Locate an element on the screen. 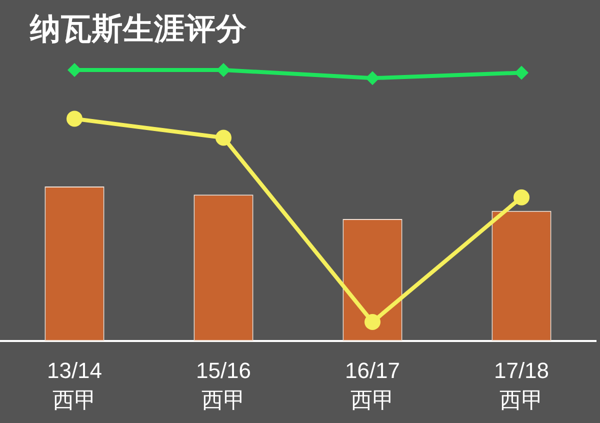 This screenshot has height=423, width=600. x-tick-label: 16/17 西甲 is located at coordinates (372, 385).